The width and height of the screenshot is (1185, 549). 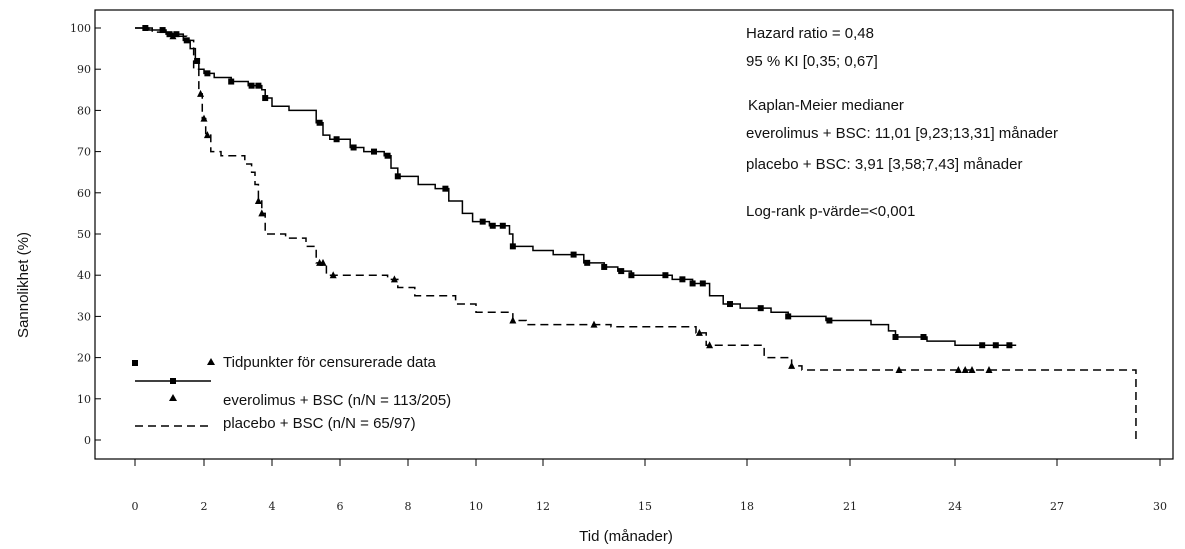 What do you see at coordinates (543, 506) in the screenshot?
I see `x-tick-label: 12` at bounding box center [543, 506].